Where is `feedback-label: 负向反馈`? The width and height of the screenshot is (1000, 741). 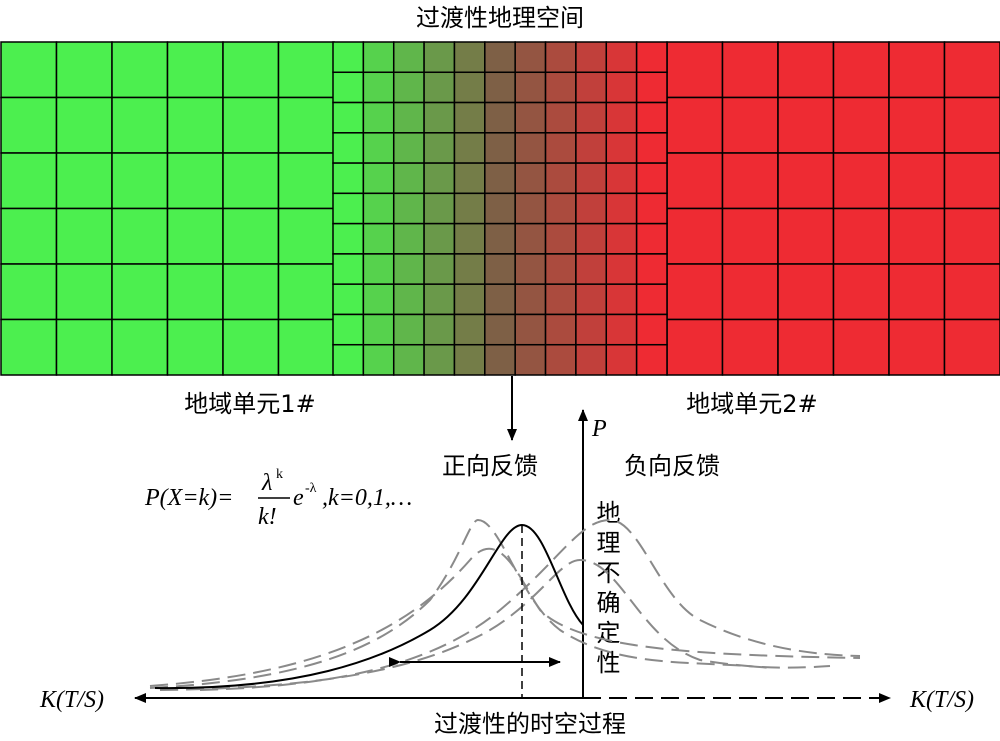 feedback-label: 负向反馈 is located at coordinates (672, 466).